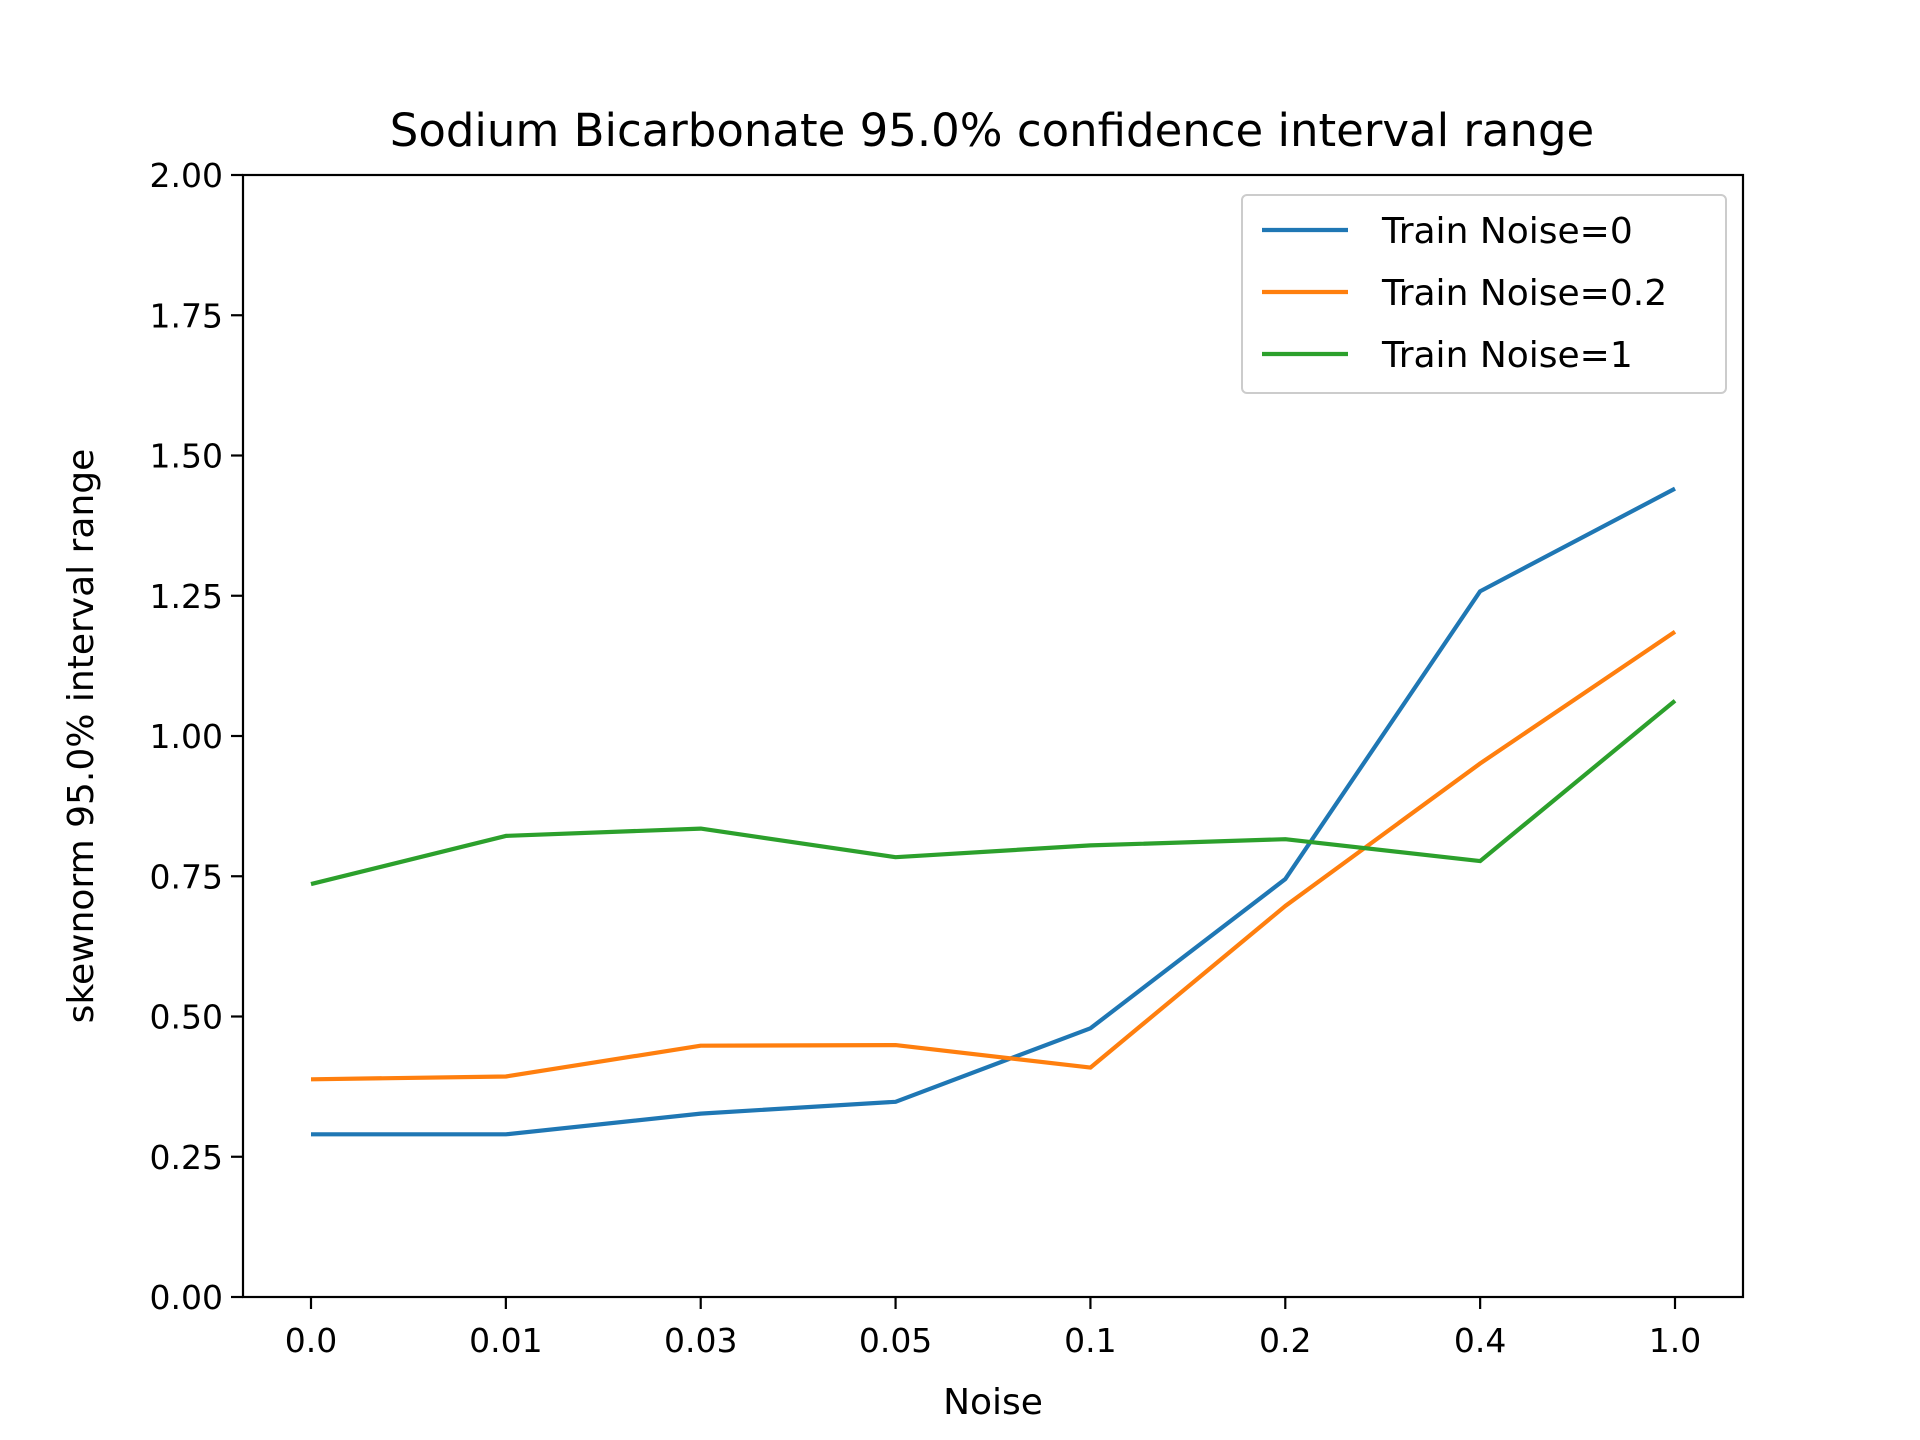 The image size is (1920, 1440). What do you see at coordinates (186, 736) in the screenshot?
I see `y-tick-label: 1.00` at bounding box center [186, 736].